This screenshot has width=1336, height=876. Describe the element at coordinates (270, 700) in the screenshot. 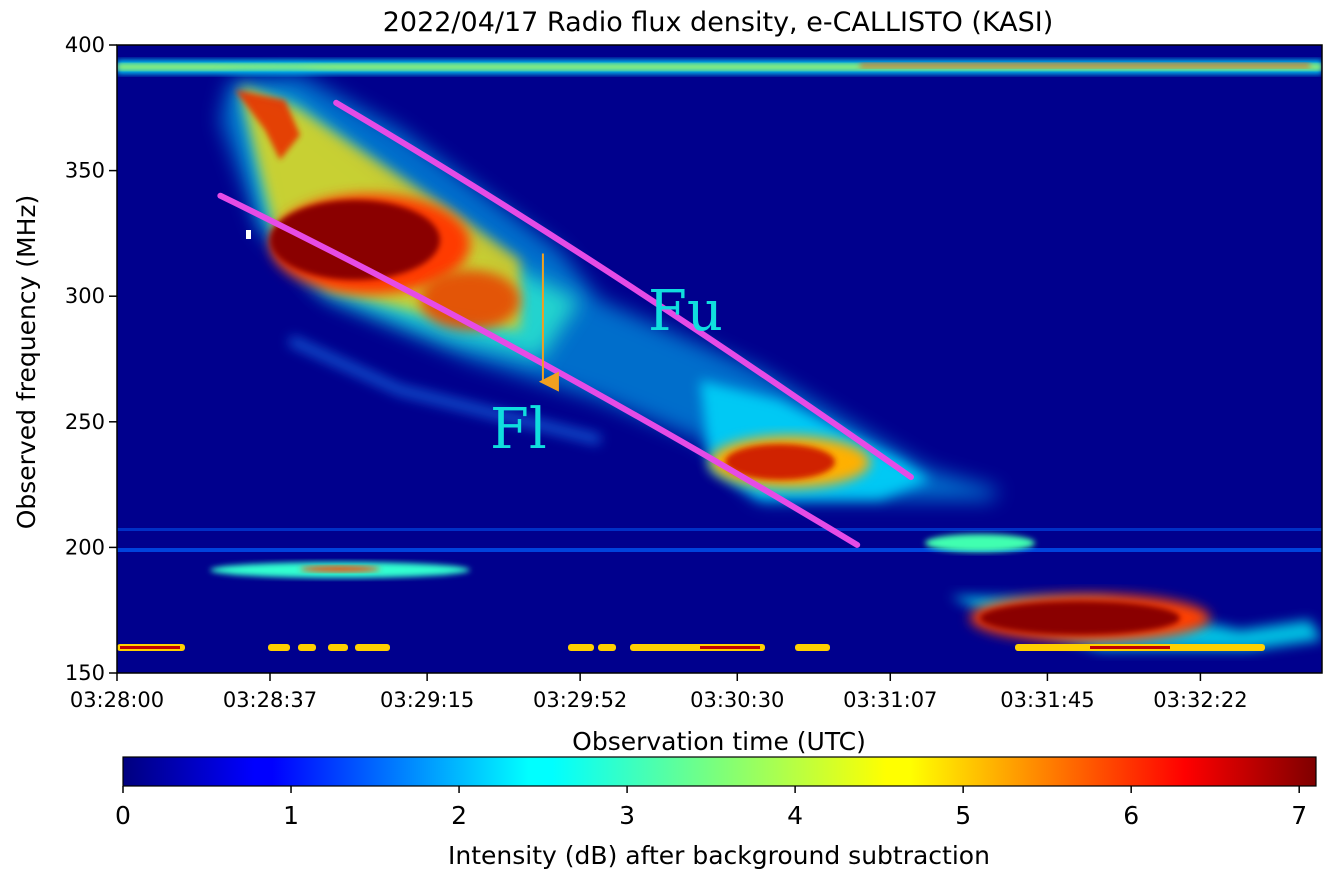

I see `x-tick-label: 03:28:37` at that location.